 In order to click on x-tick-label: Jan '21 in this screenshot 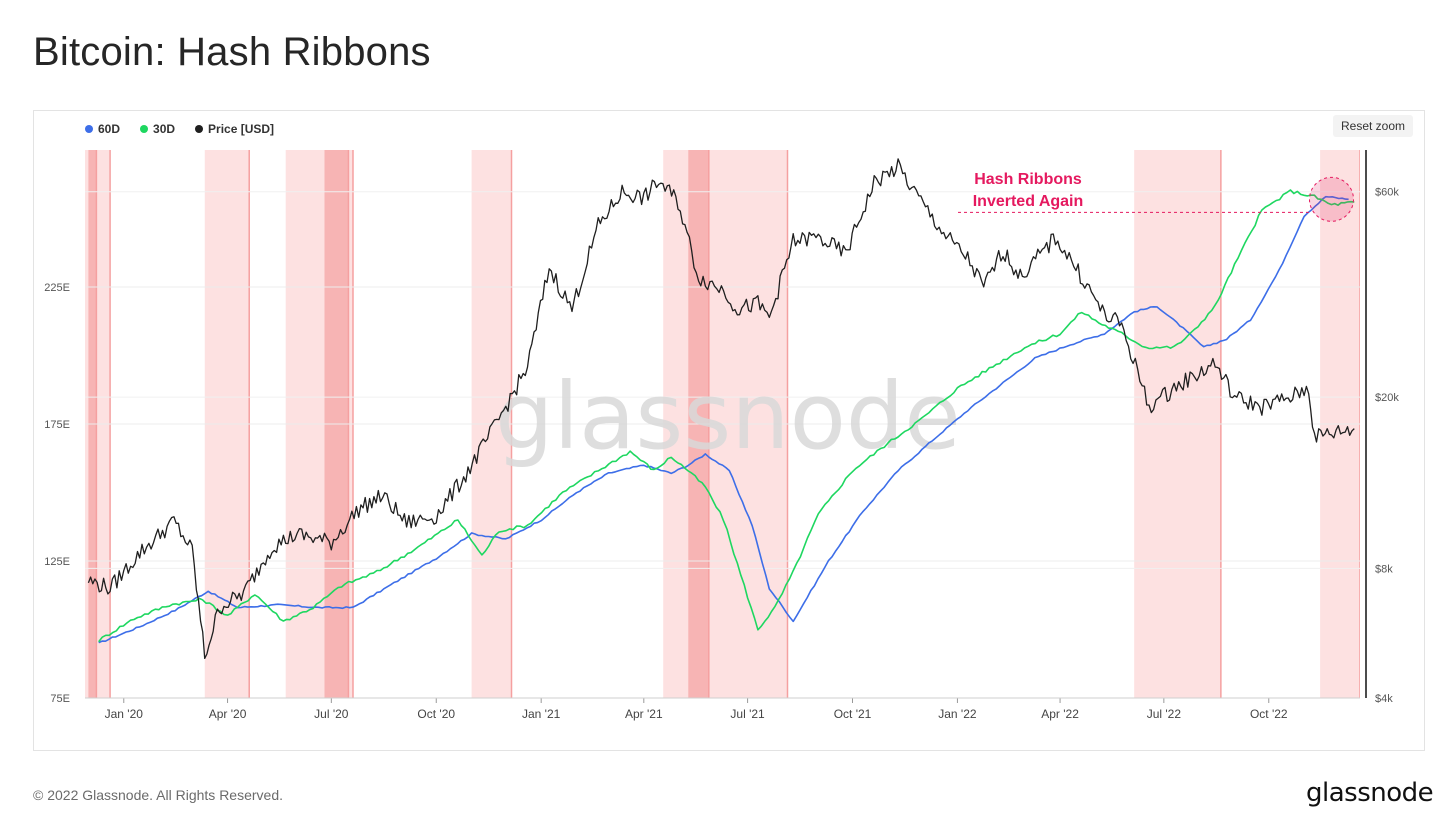, I will do `click(541, 714)`.